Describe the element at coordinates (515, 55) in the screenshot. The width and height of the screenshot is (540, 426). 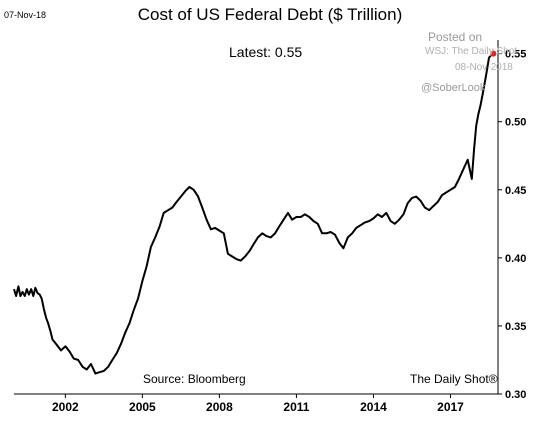
I see `y-tick-label: 0.55` at that location.